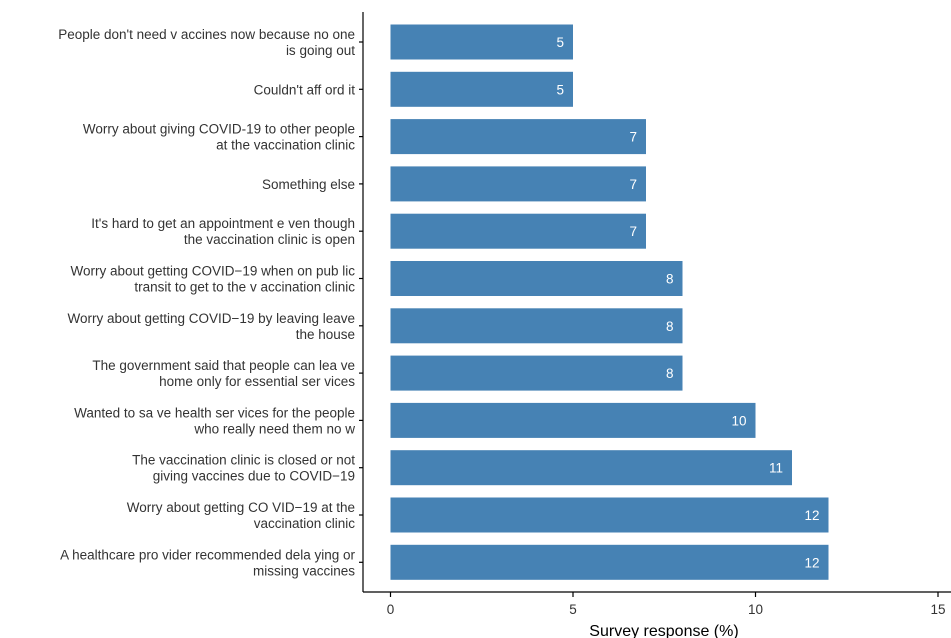 The height and width of the screenshot is (638, 951). What do you see at coordinates (755, 609) in the screenshot?
I see `x-tick-label-2: 10` at bounding box center [755, 609].